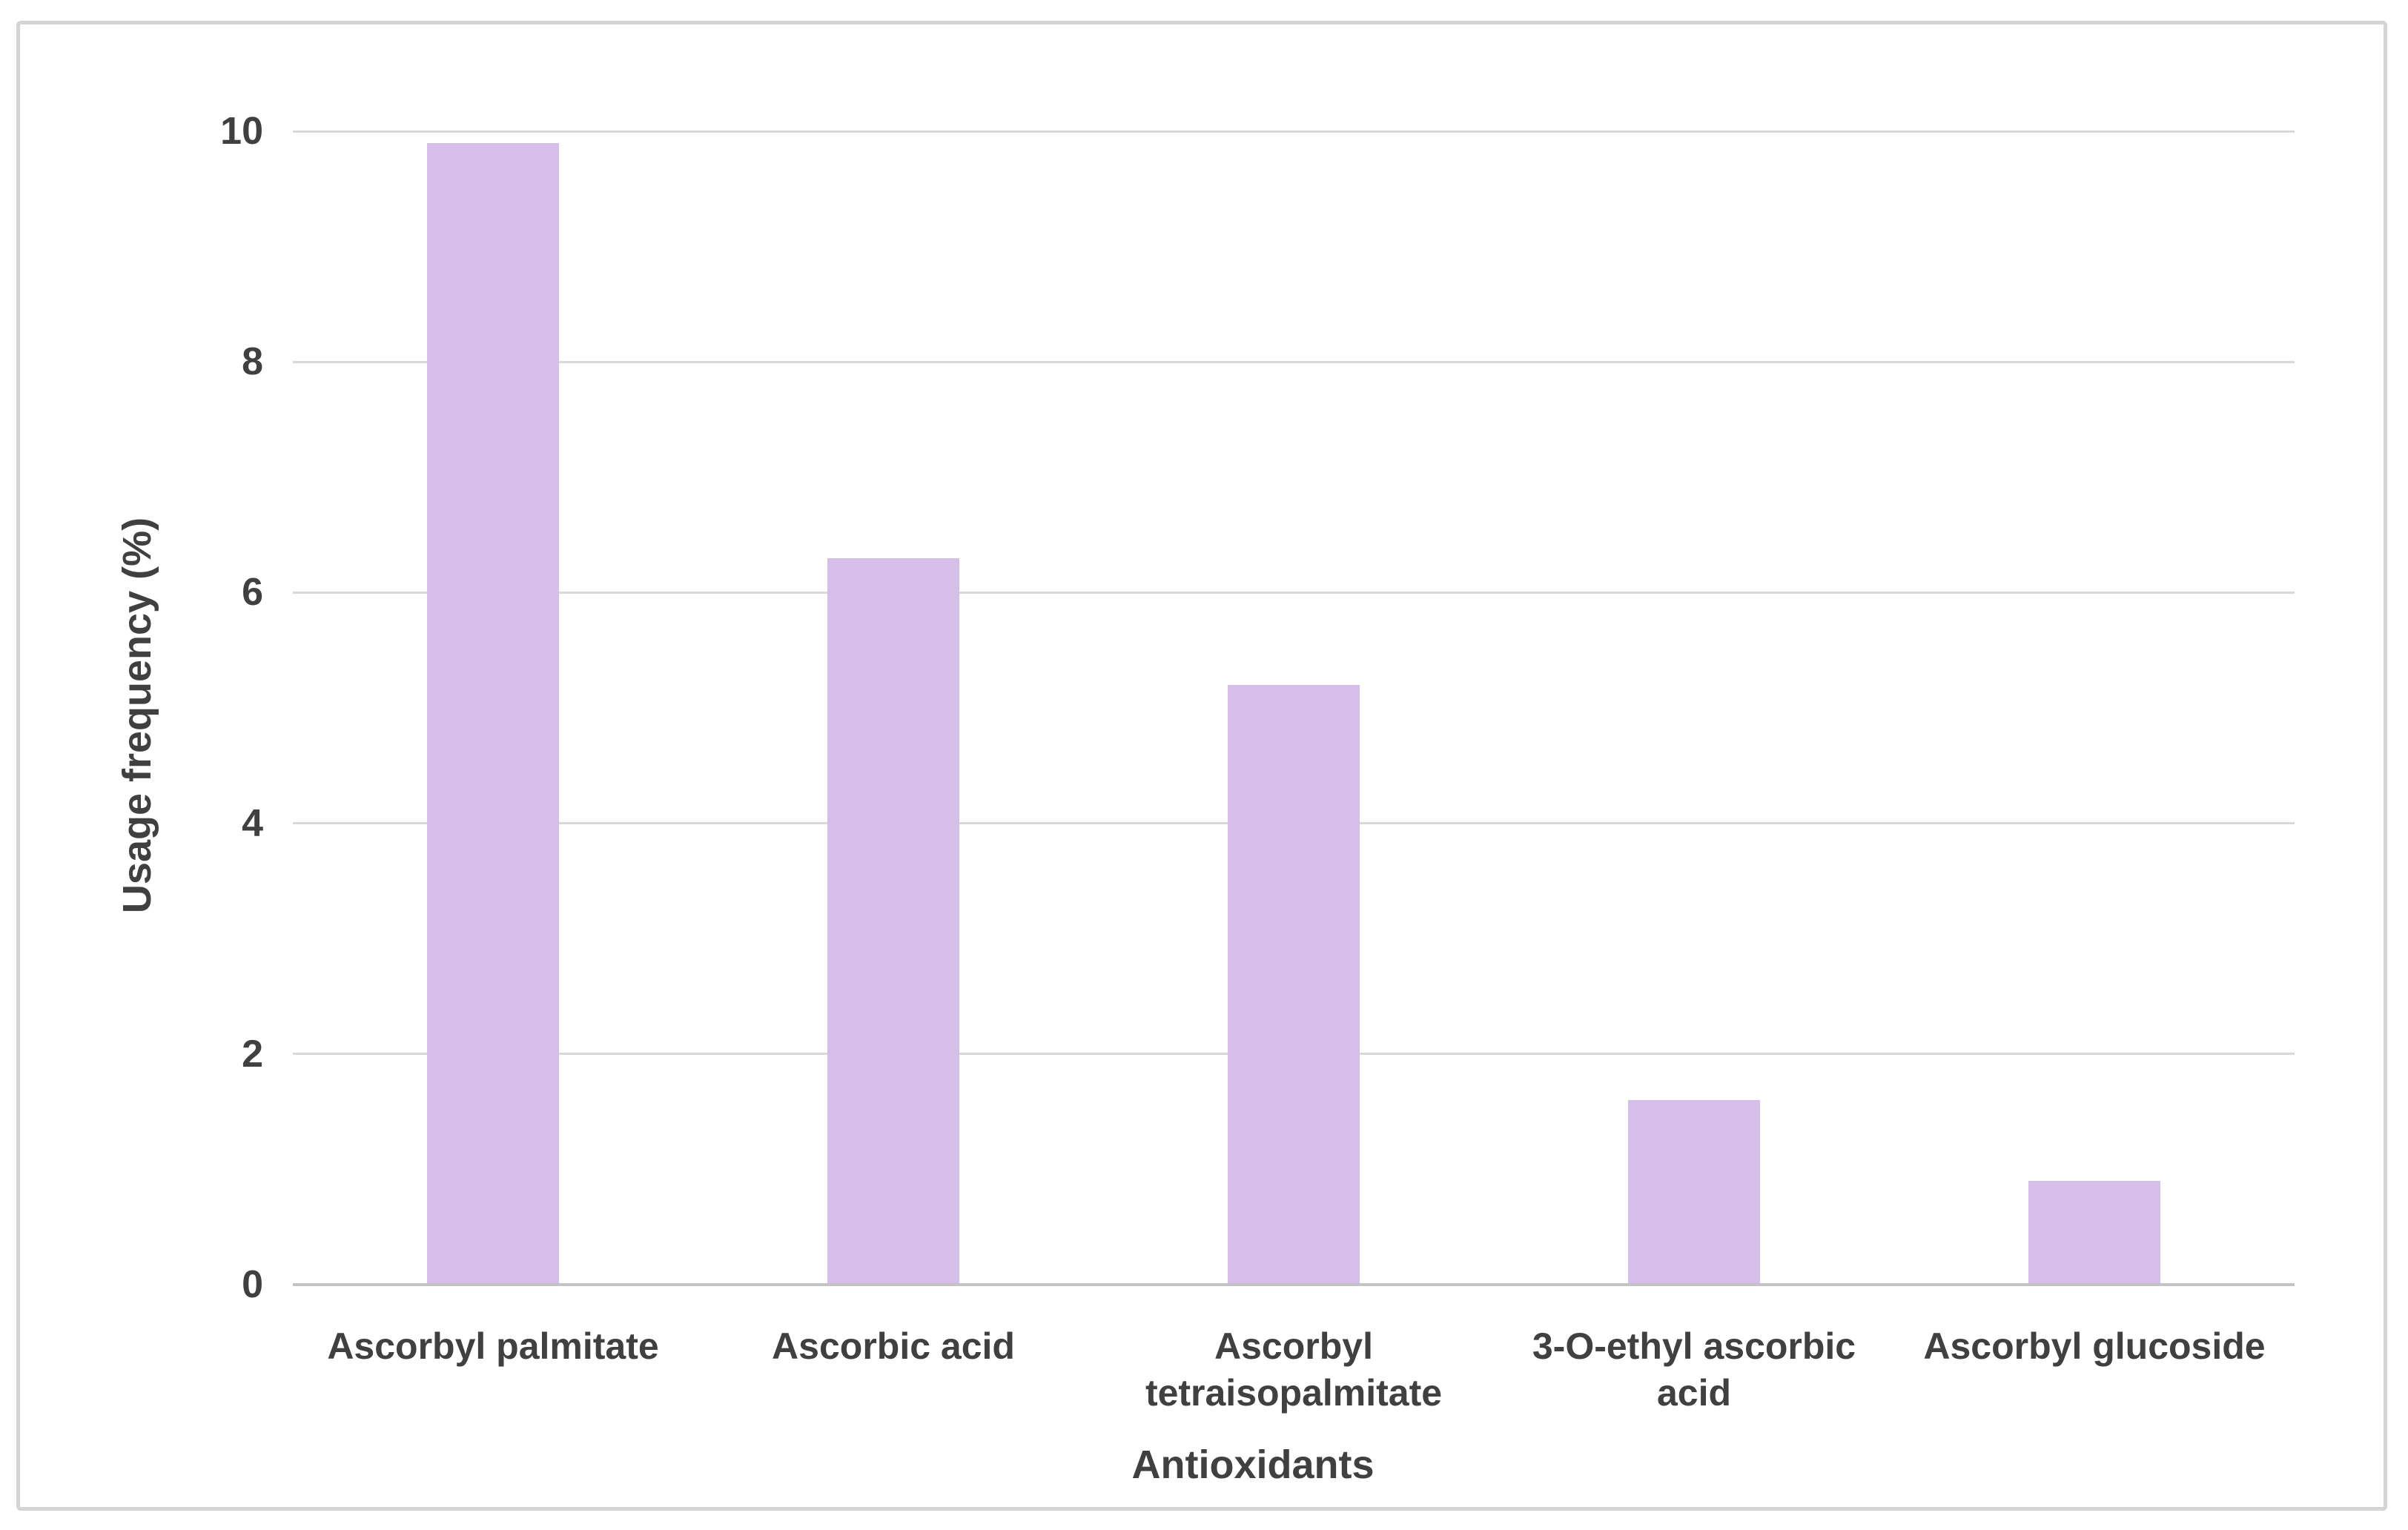 Image resolution: width=2408 pixels, height=1530 pixels. I want to click on x-tick-label-3-o-ethyl-ascorbic-acid: 3-O-ethyl ascorbic acid, so click(1694, 1369).